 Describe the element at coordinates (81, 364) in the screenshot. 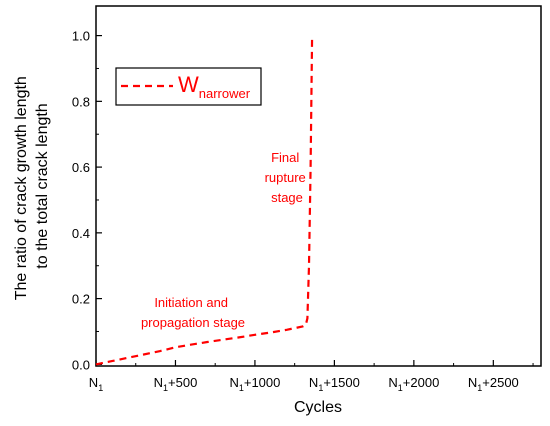

I see `y-tick-label: 0.0` at that location.